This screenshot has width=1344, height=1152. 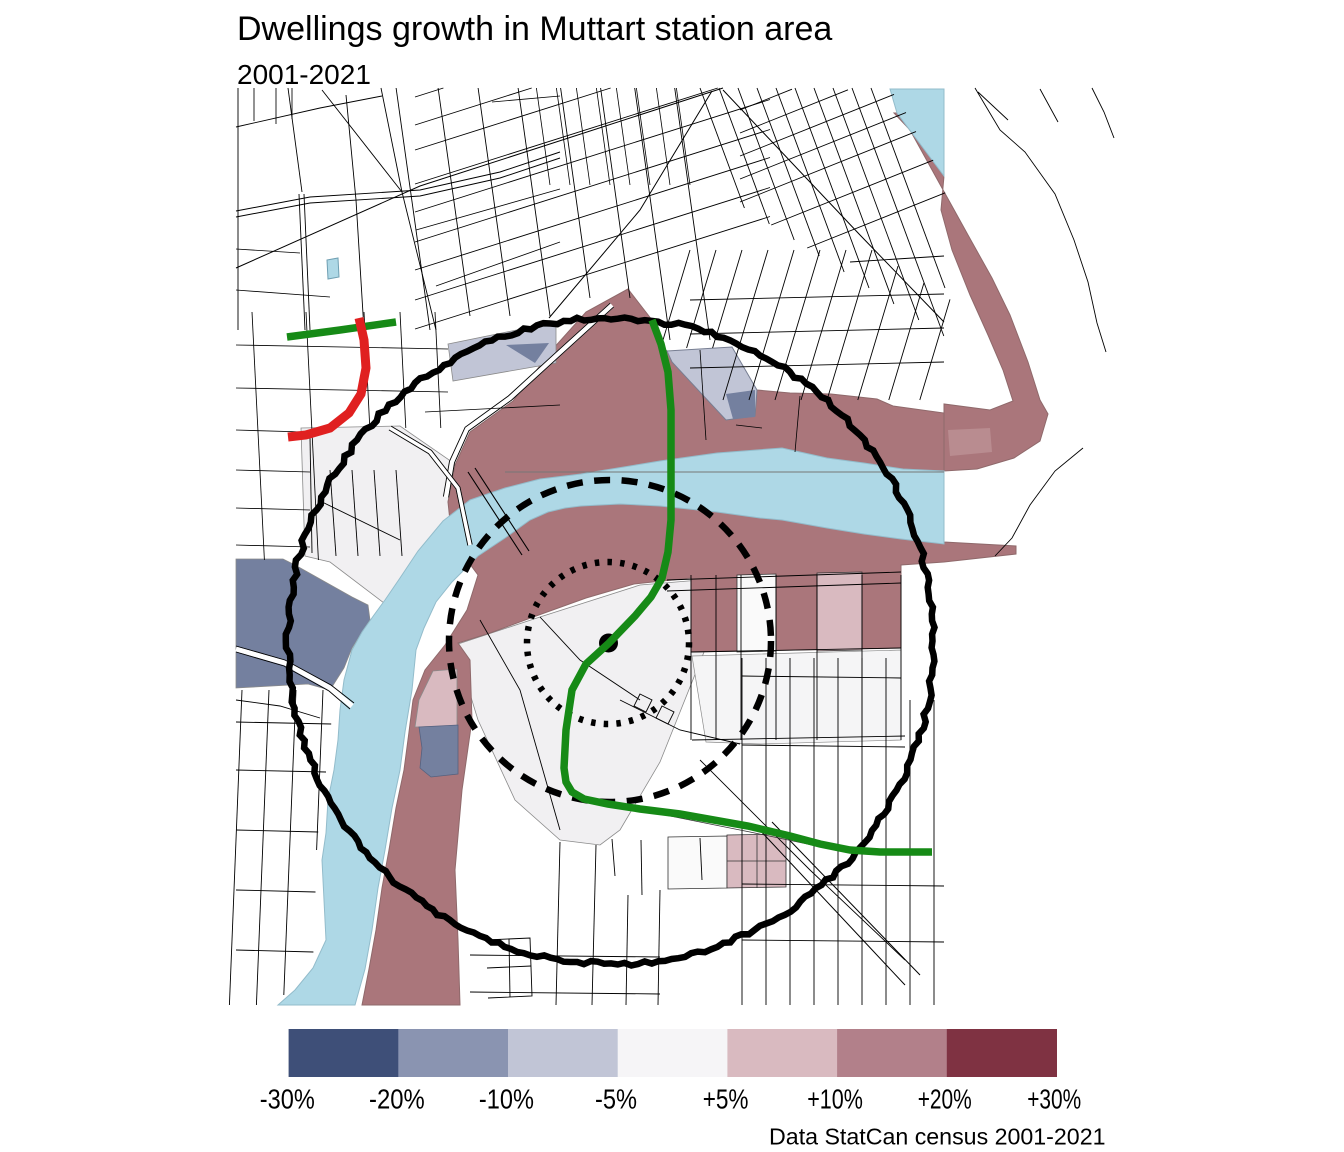 I want to click on svg-text: -30%, so click(x=287, y=1099).